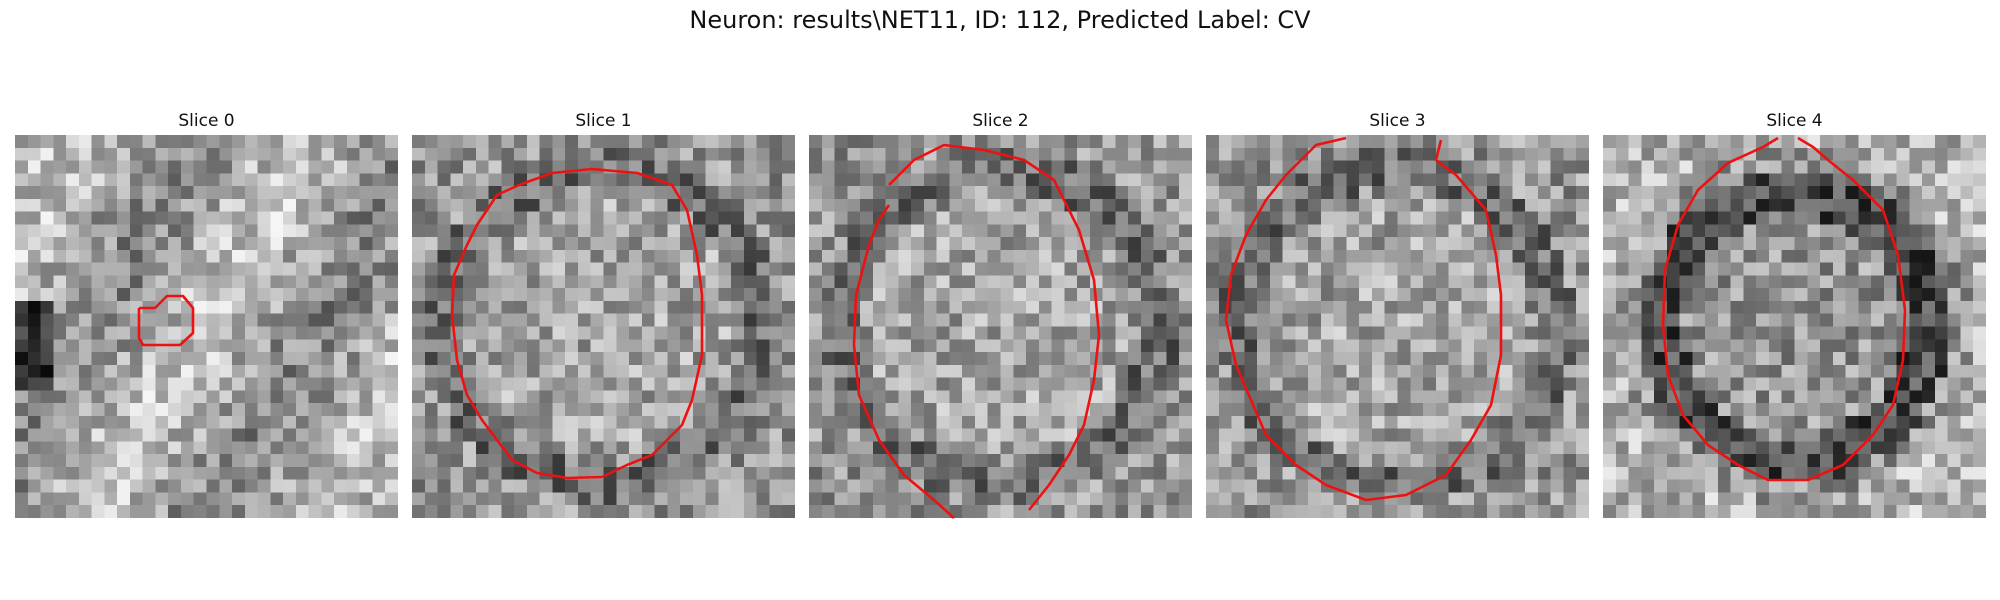 The height and width of the screenshot is (600, 2000). I want to click on slice-panel-4: Slice 4, so click(1794, 313).